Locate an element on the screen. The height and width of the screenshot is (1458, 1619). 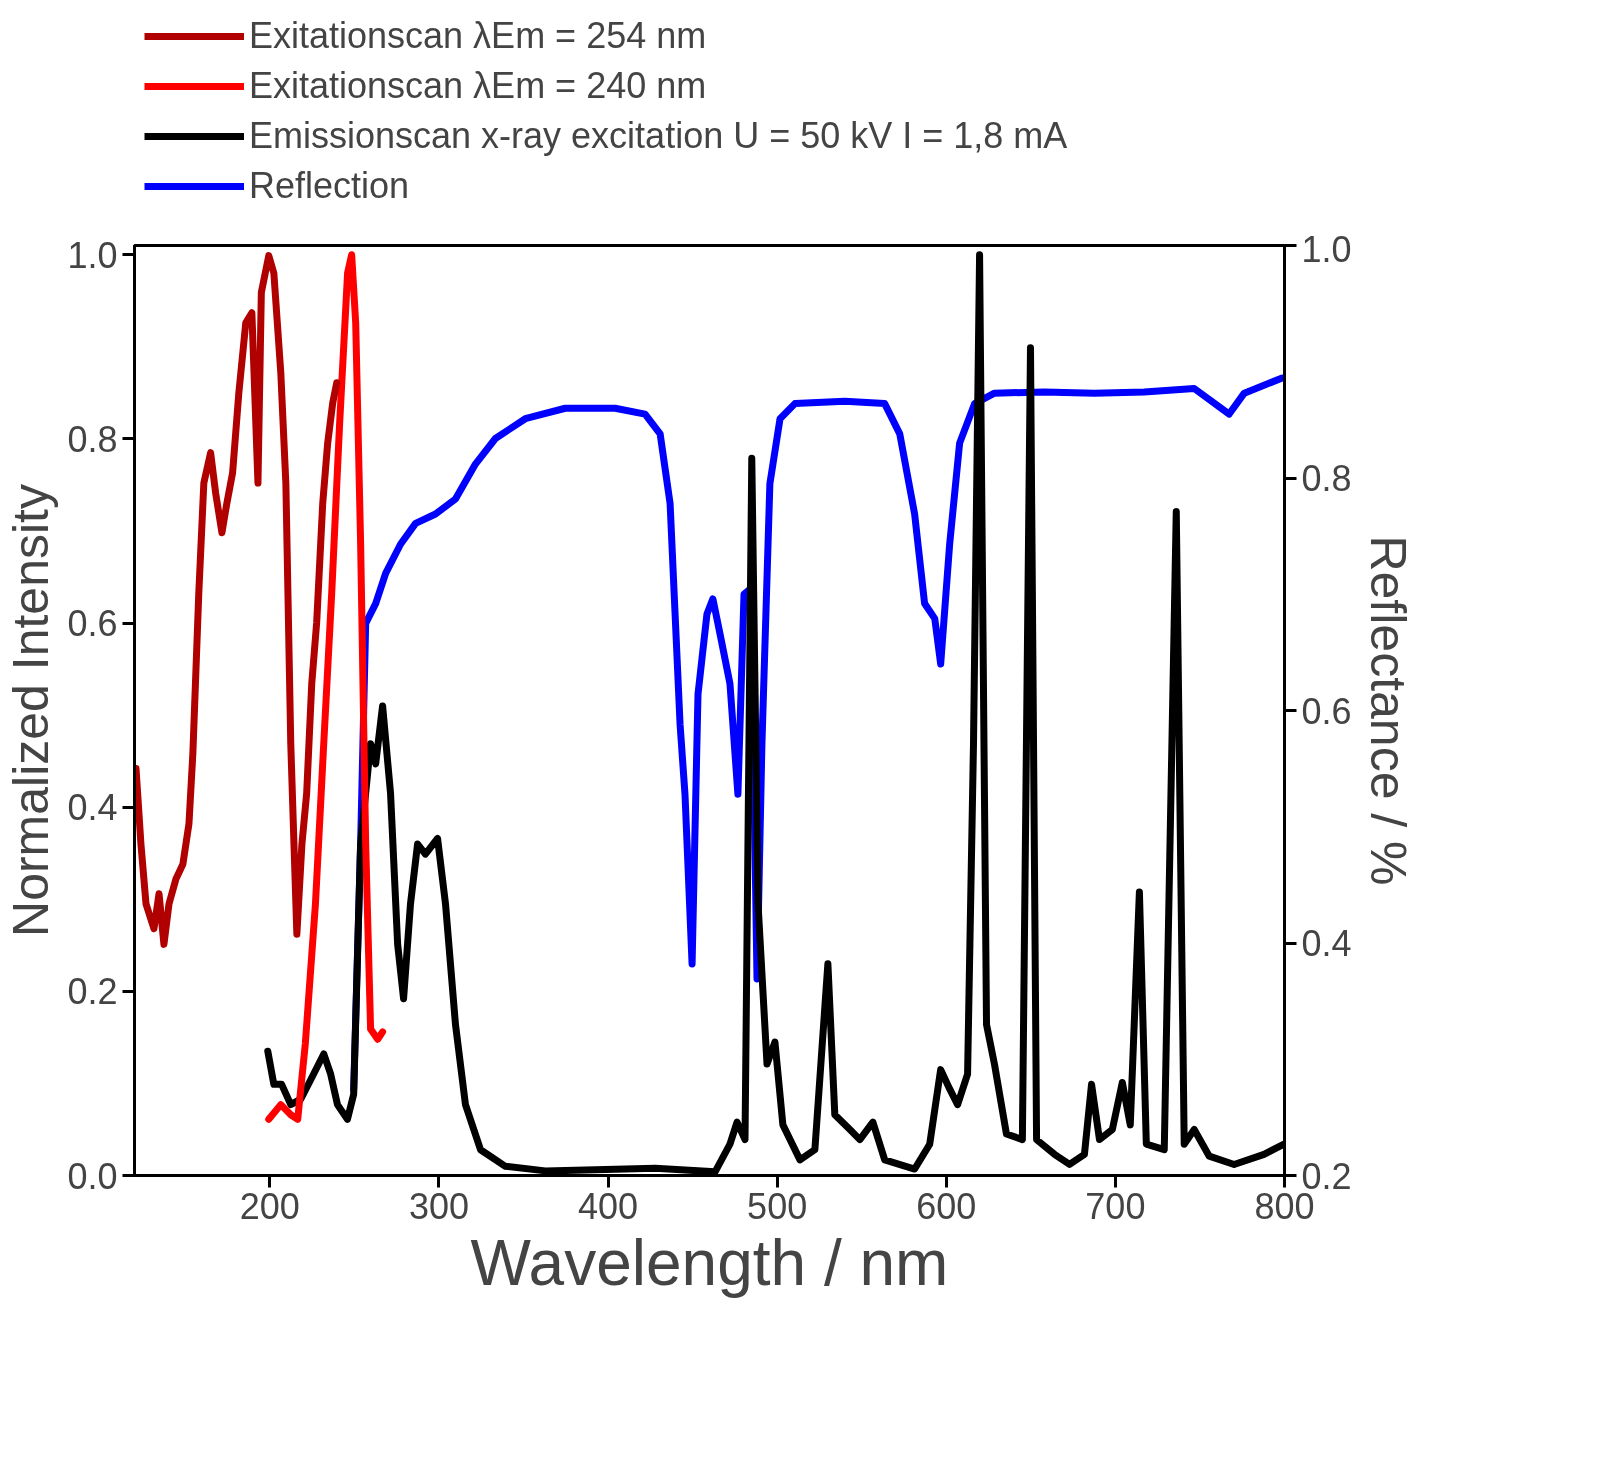
legend-label: Exitationscan λEm = 254 nm is located at coordinates (478, 36).